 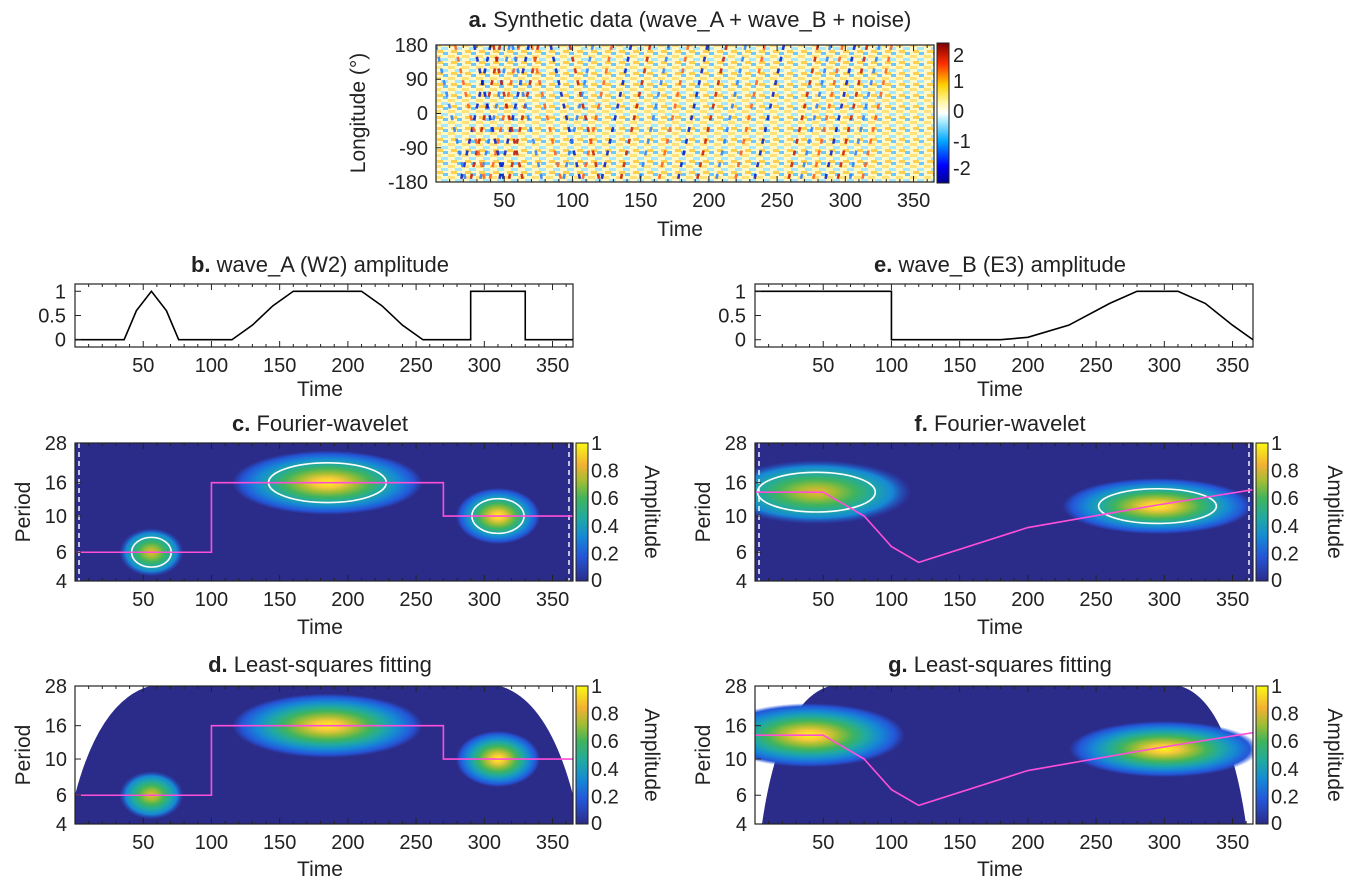 What do you see at coordinates (320, 423) in the screenshot?
I see `panel-c-title: c. Fourier-wavelet` at bounding box center [320, 423].